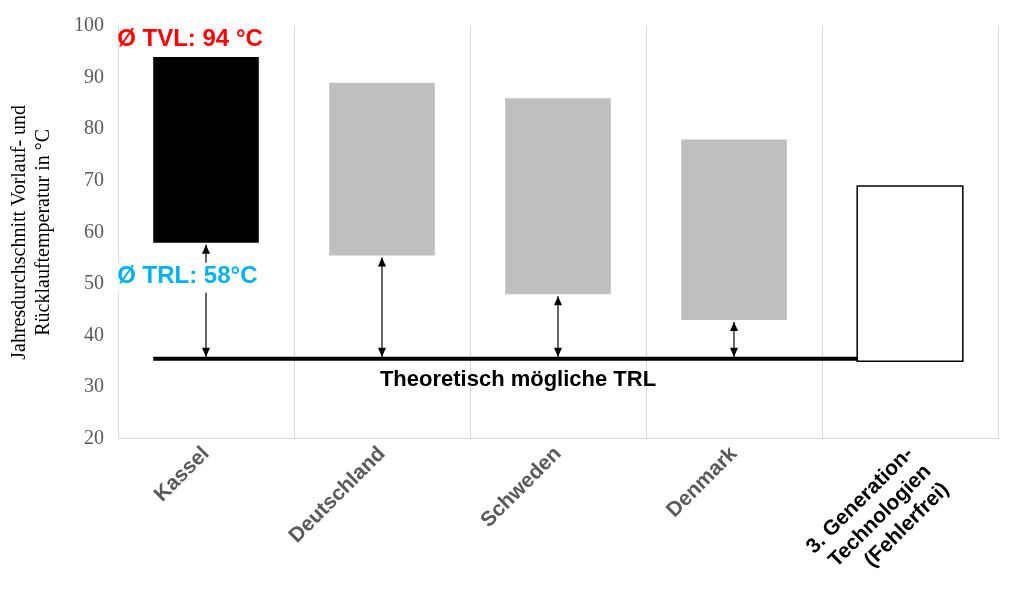 The image size is (1028, 598). I want to click on annotation: Ø TVL: 94 °C, so click(190, 37).